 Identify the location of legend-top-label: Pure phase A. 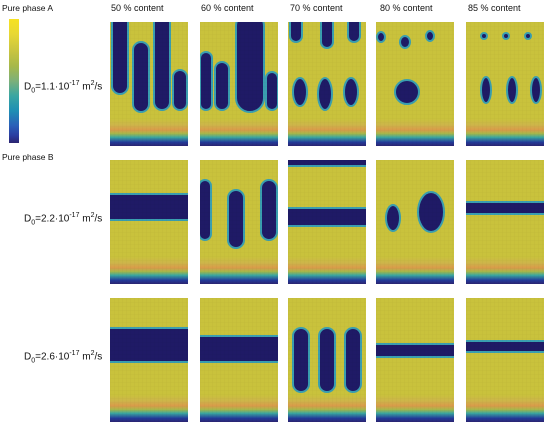
(28, 8).